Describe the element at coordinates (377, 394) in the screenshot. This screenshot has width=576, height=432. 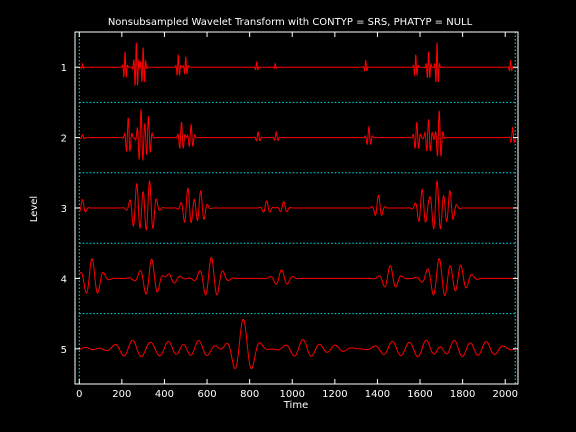
I see `x-tick-label: 1400` at that location.